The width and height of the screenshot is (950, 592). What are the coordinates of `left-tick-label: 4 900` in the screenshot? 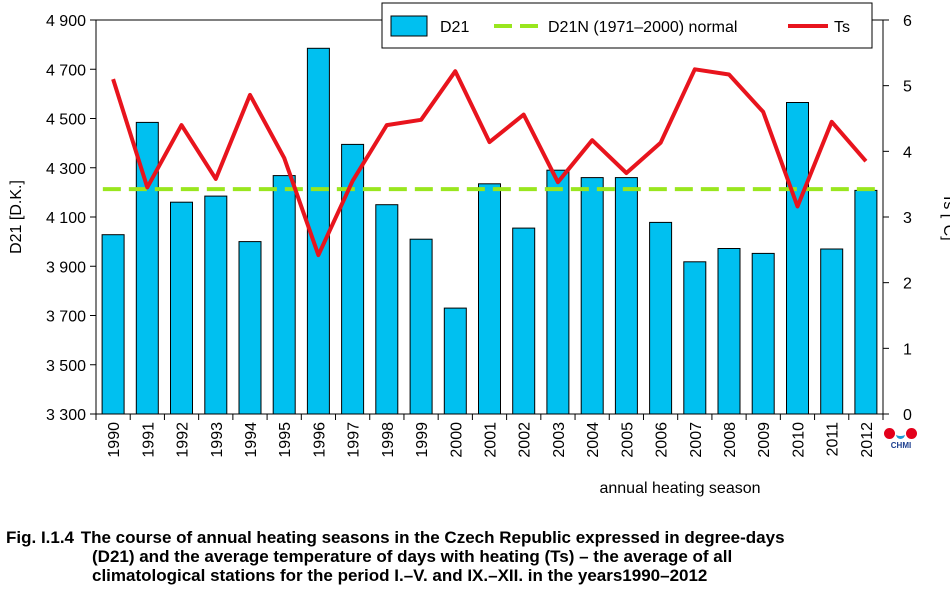 It's located at (66, 21).